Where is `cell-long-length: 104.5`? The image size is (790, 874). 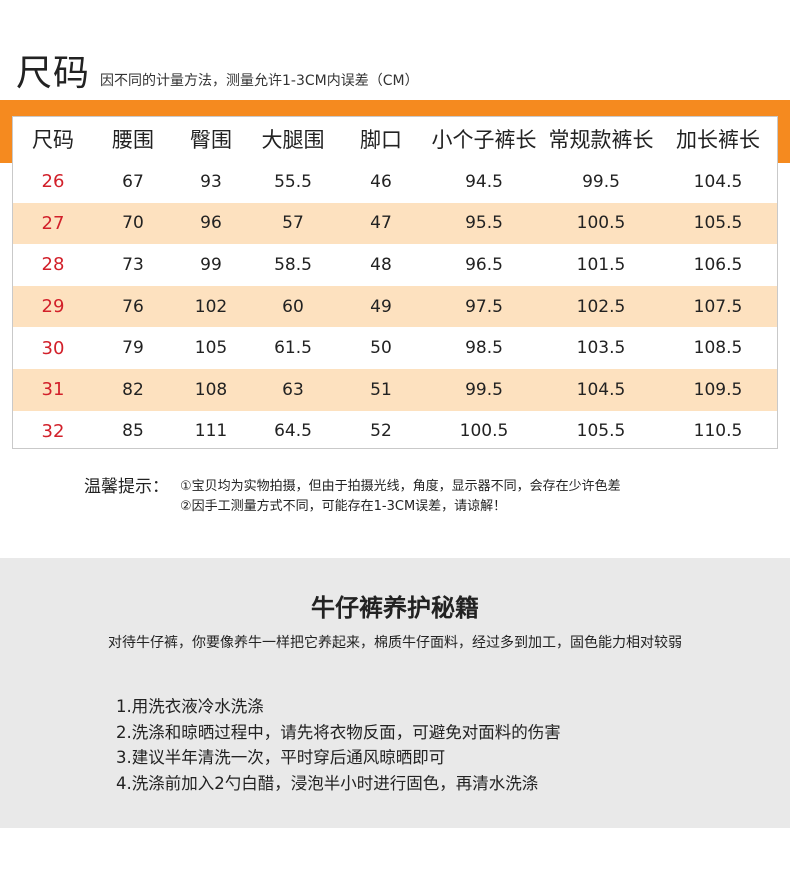 cell-long-length: 104.5 is located at coordinates (718, 181).